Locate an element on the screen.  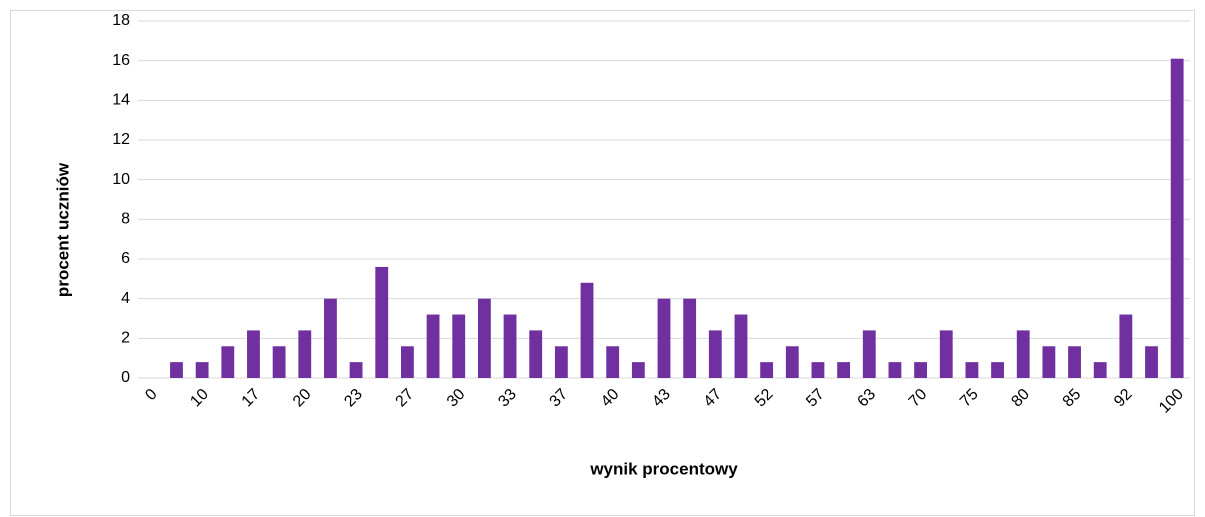
y-tick-label: 6 is located at coordinates (125, 258).